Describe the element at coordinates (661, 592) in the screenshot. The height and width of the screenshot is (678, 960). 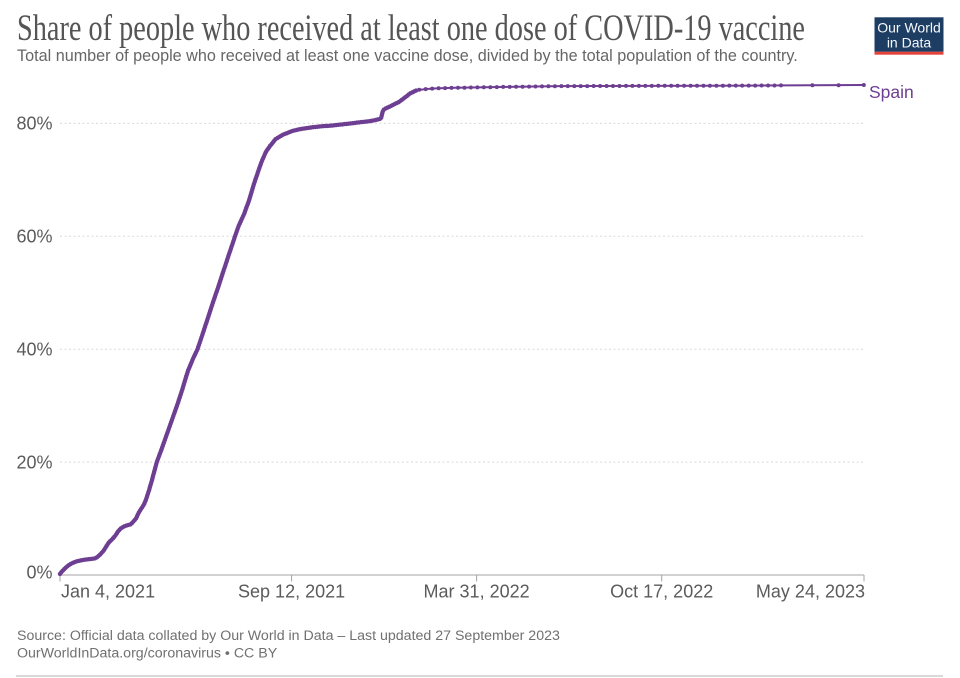
I see `svg-text: Oct 17, 2022` at that location.